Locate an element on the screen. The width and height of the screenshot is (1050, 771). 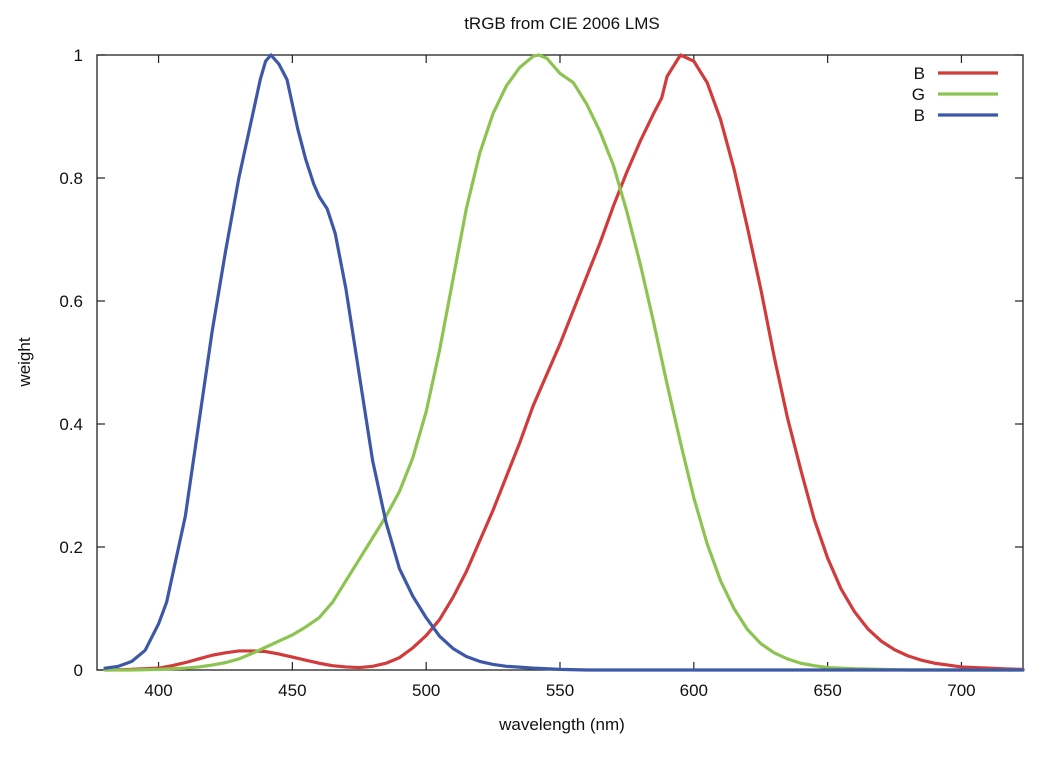
y-axis-label: weight is located at coordinates (24, 362).